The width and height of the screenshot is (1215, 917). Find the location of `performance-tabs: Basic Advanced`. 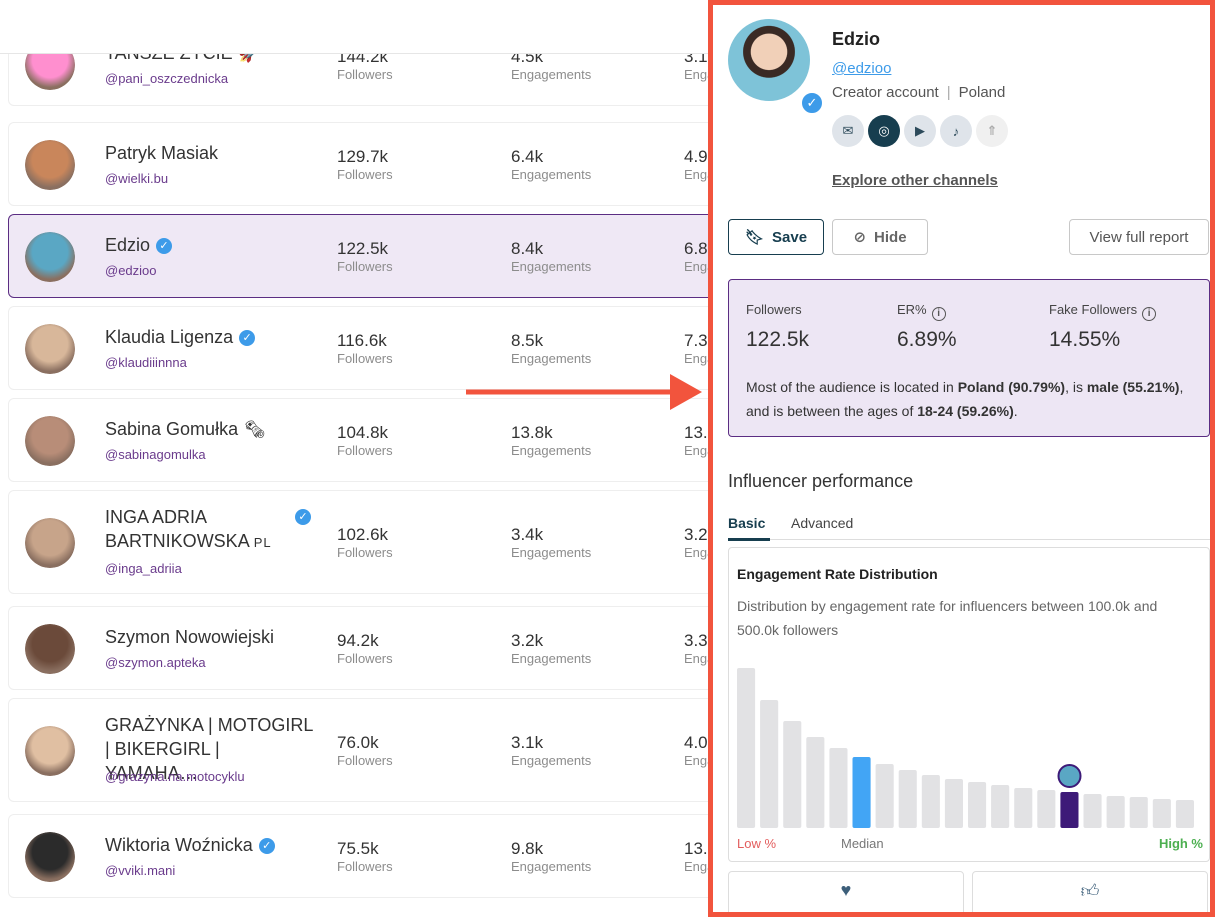

performance-tabs: Basic Advanced is located at coordinates (969, 525).